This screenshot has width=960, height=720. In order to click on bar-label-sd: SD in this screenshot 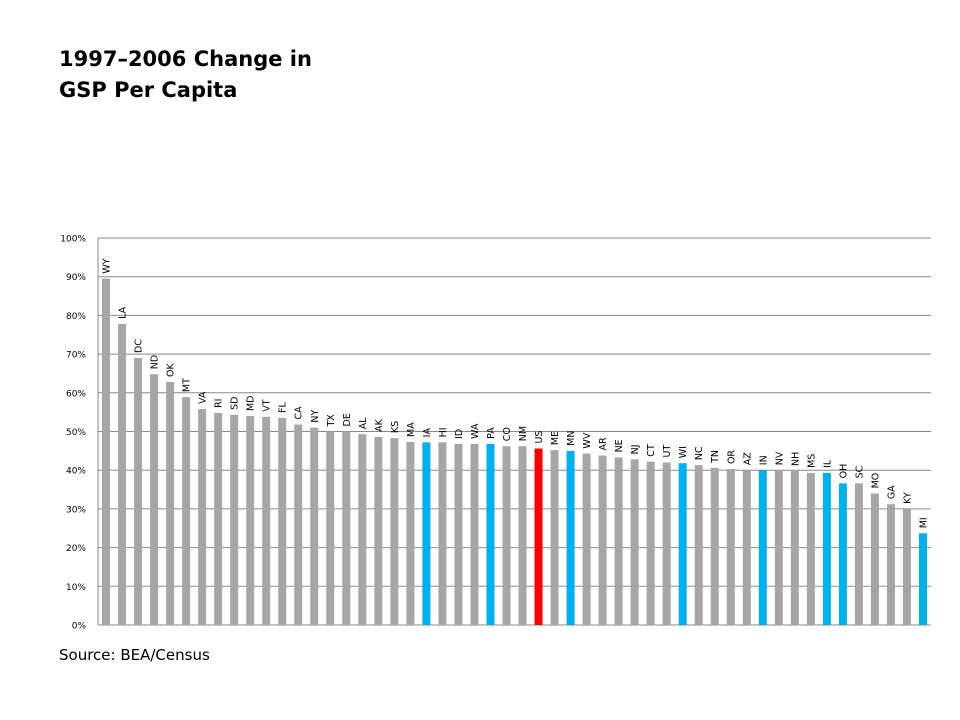, I will do `click(235, 402)`.